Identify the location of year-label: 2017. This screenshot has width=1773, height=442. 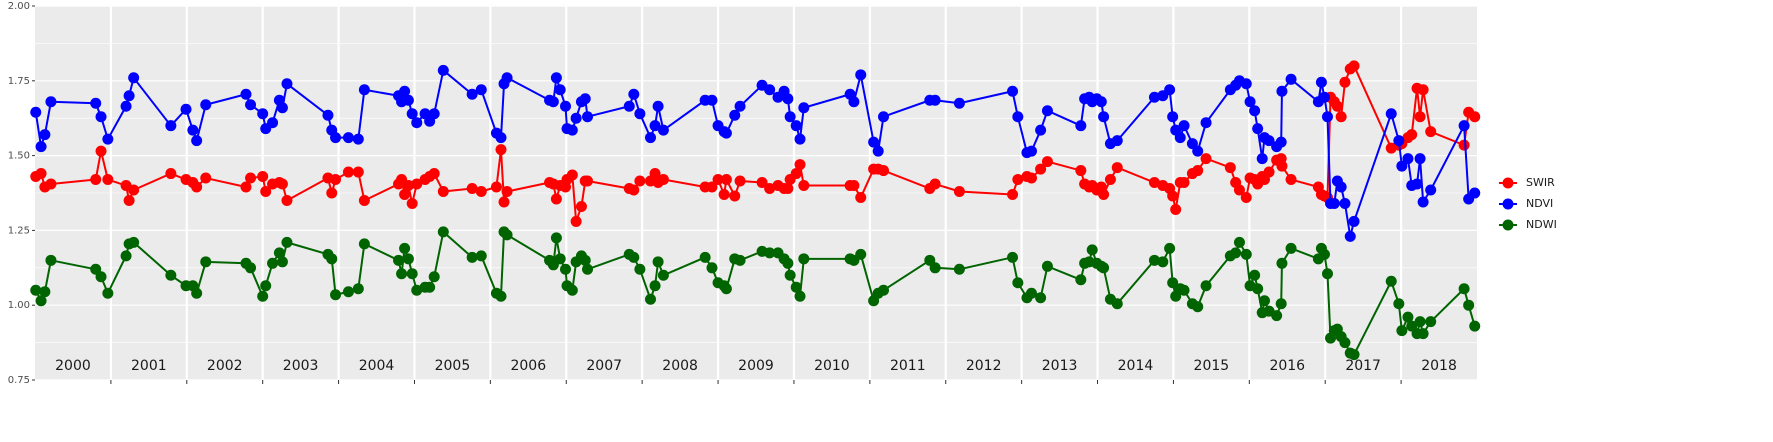
(1363, 366).